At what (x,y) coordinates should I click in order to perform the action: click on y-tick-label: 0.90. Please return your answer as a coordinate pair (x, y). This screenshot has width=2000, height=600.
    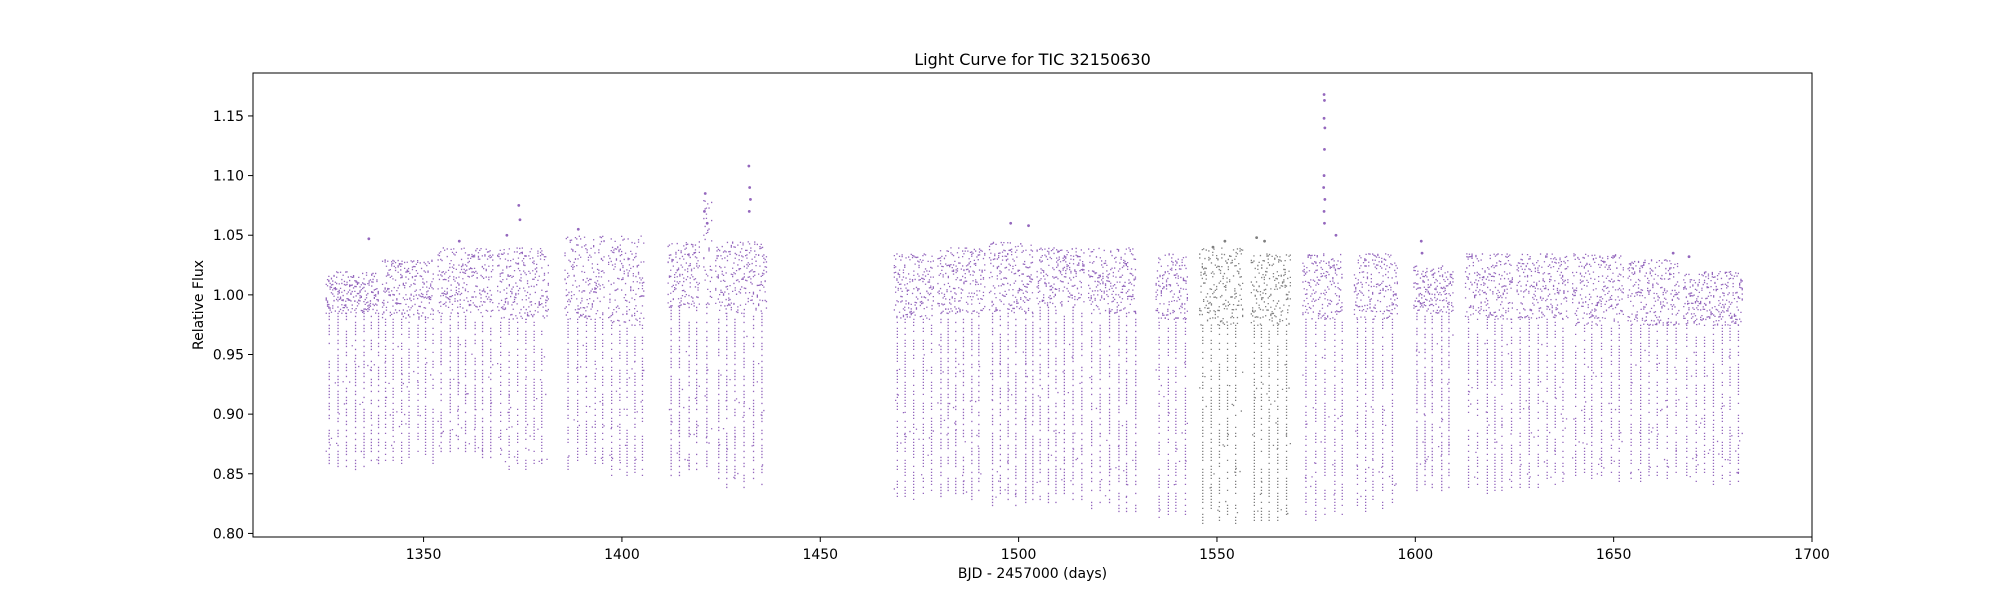
    Looking at the image, I should click on (228, 415).